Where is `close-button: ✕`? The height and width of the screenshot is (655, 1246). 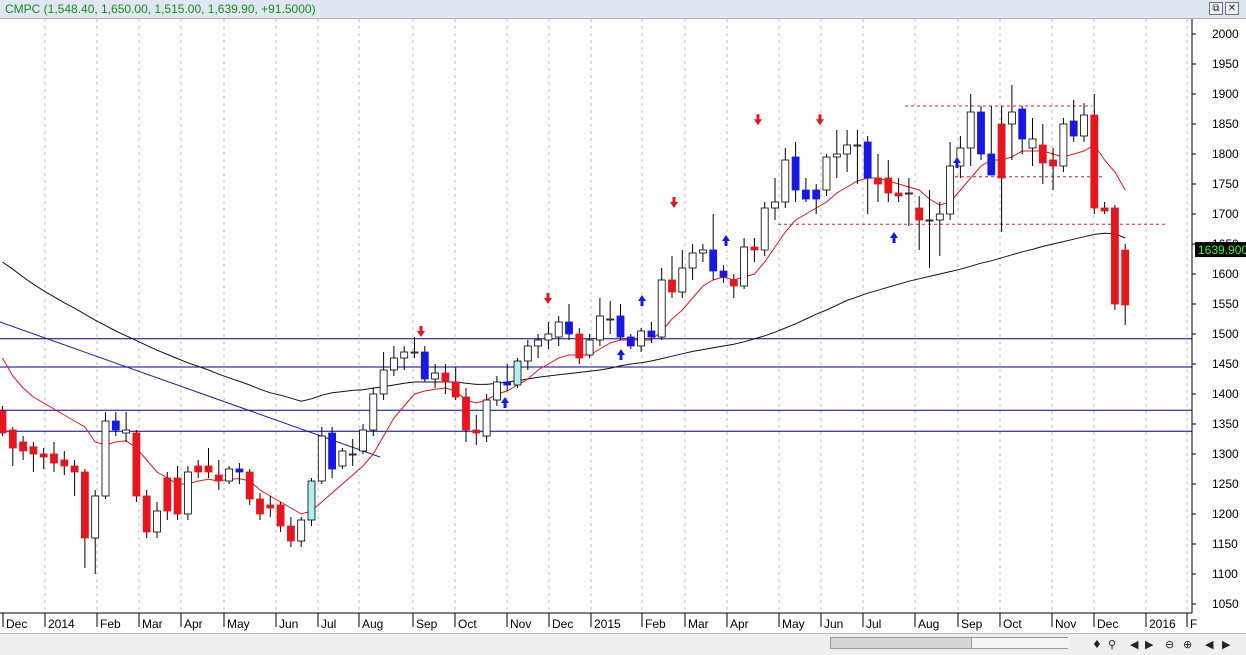 close-button: ✕ is located at coordinates (1232, 8).